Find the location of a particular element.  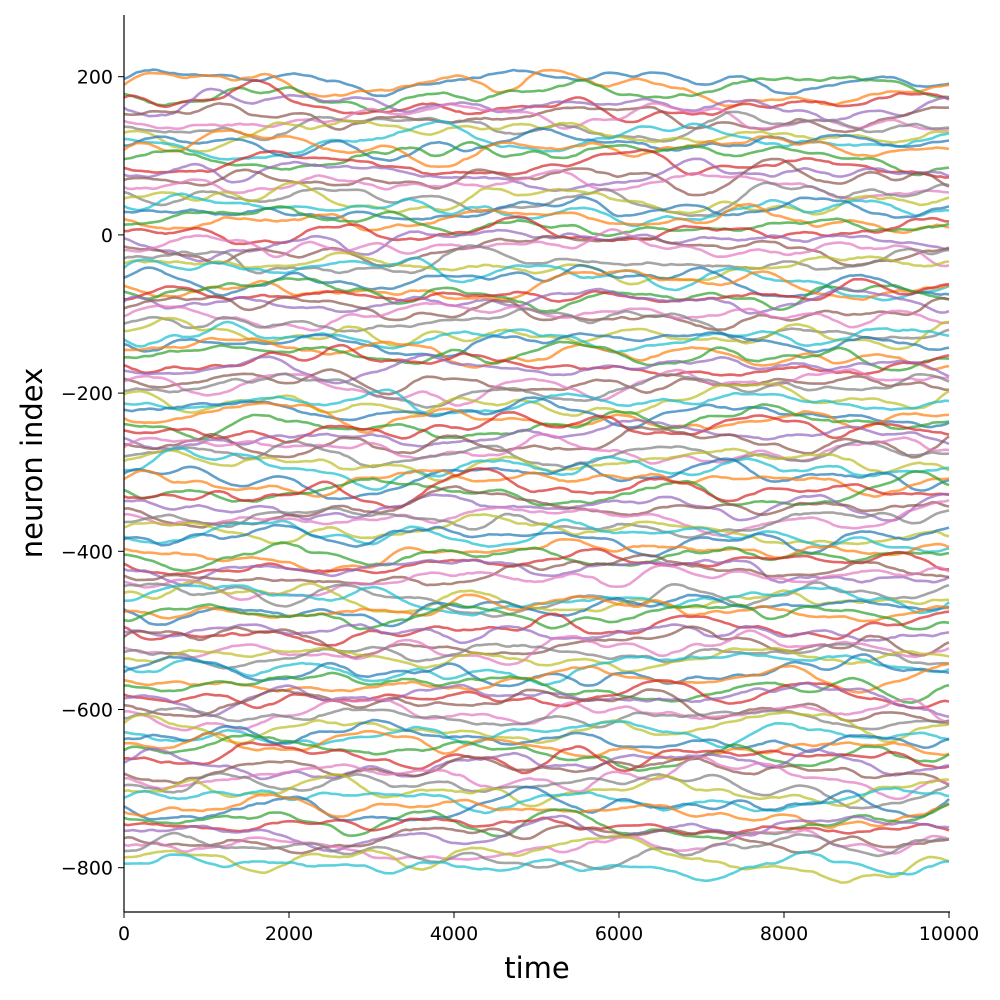

x-ticks: 0 2000 4000 6000 8000 10000 is located at coordinates (548, 928).